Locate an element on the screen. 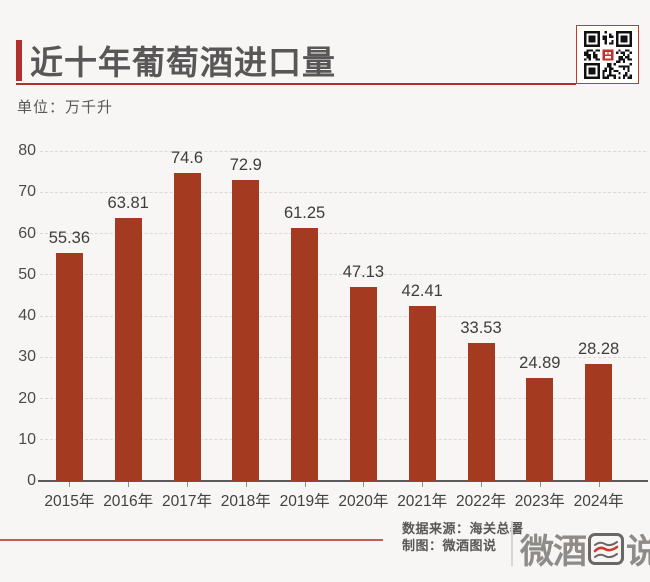 This screenshot has height=582, width=650. bar-2023年 is located at coordinates (540, 429).